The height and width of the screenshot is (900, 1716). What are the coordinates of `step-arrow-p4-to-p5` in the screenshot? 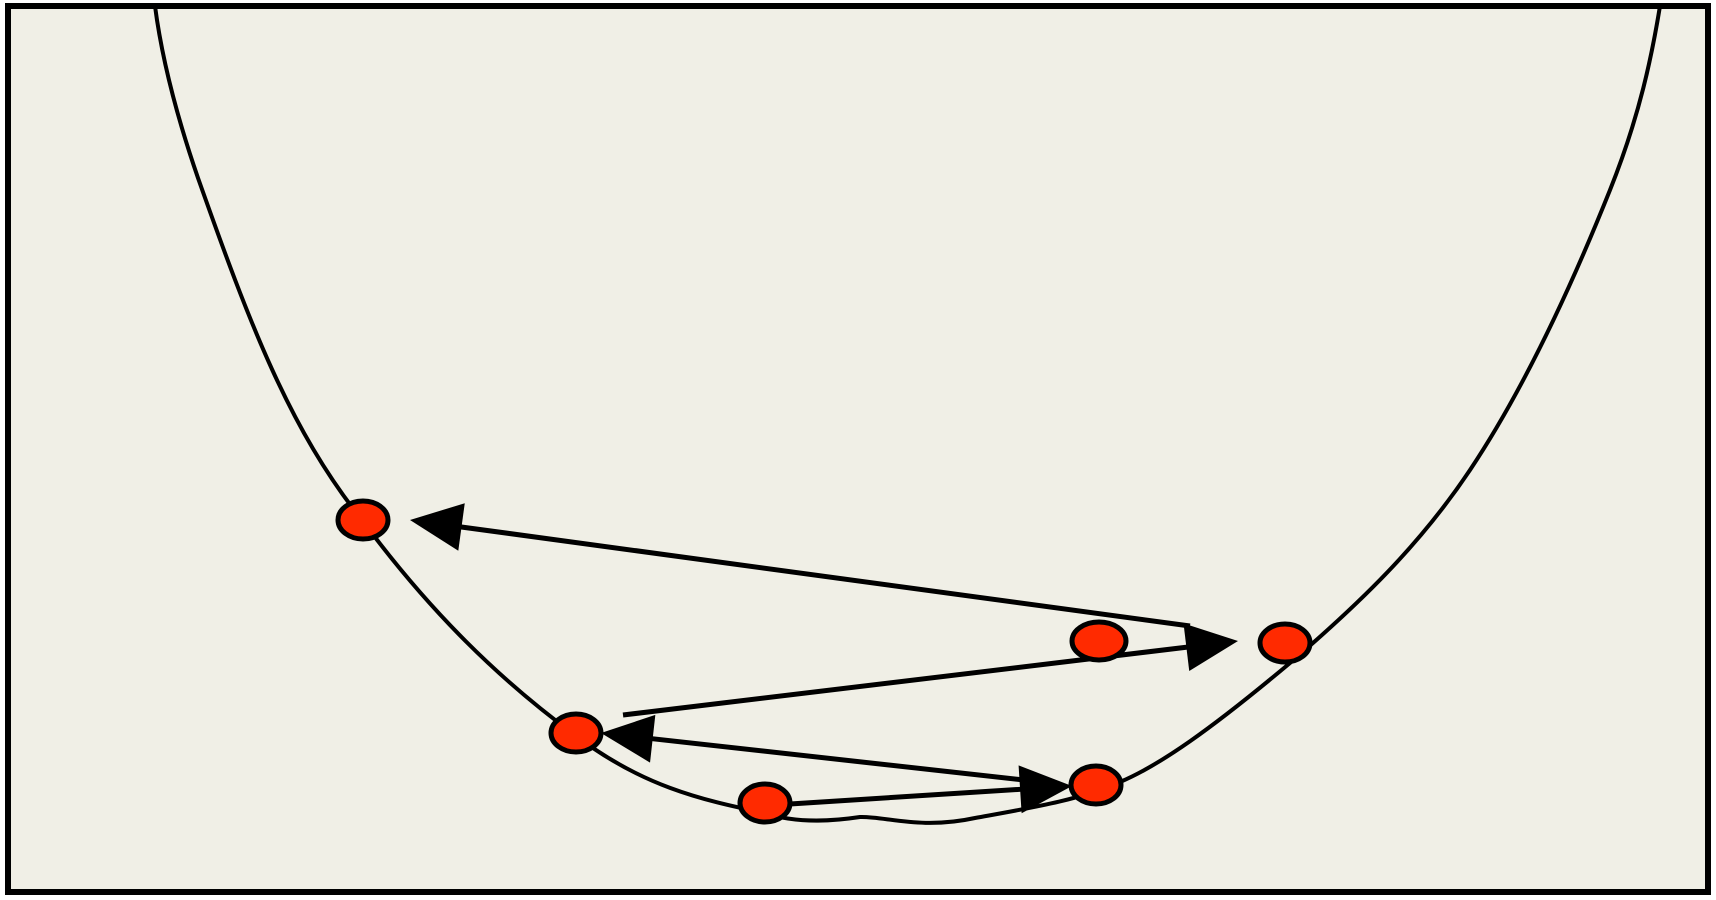 It's located at (930, 789).